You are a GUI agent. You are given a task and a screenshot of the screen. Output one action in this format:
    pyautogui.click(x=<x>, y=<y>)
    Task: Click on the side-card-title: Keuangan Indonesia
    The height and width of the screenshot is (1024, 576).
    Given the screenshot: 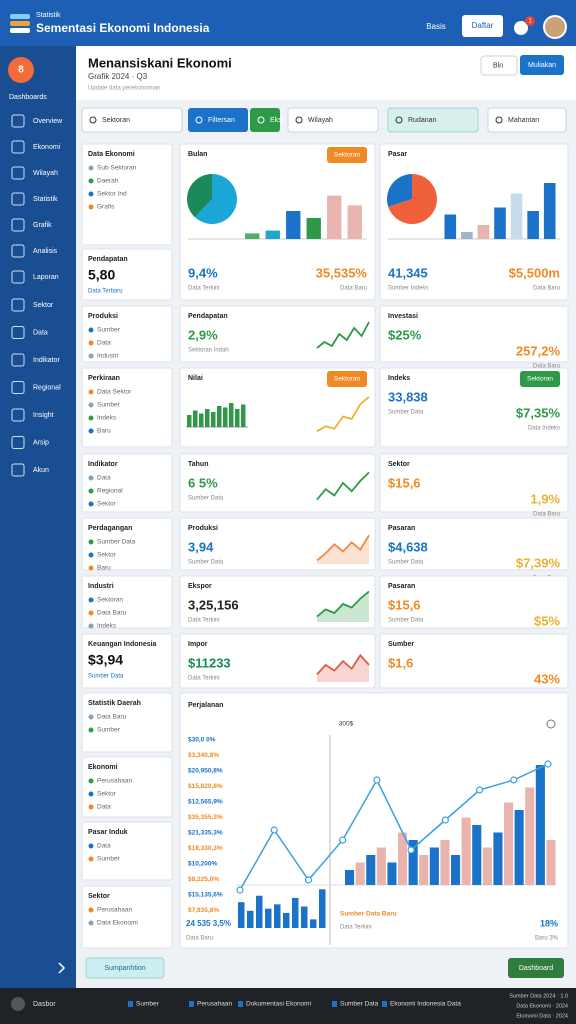 What is the action you would take?
    pyautogui.click(x=122, y=644)
    